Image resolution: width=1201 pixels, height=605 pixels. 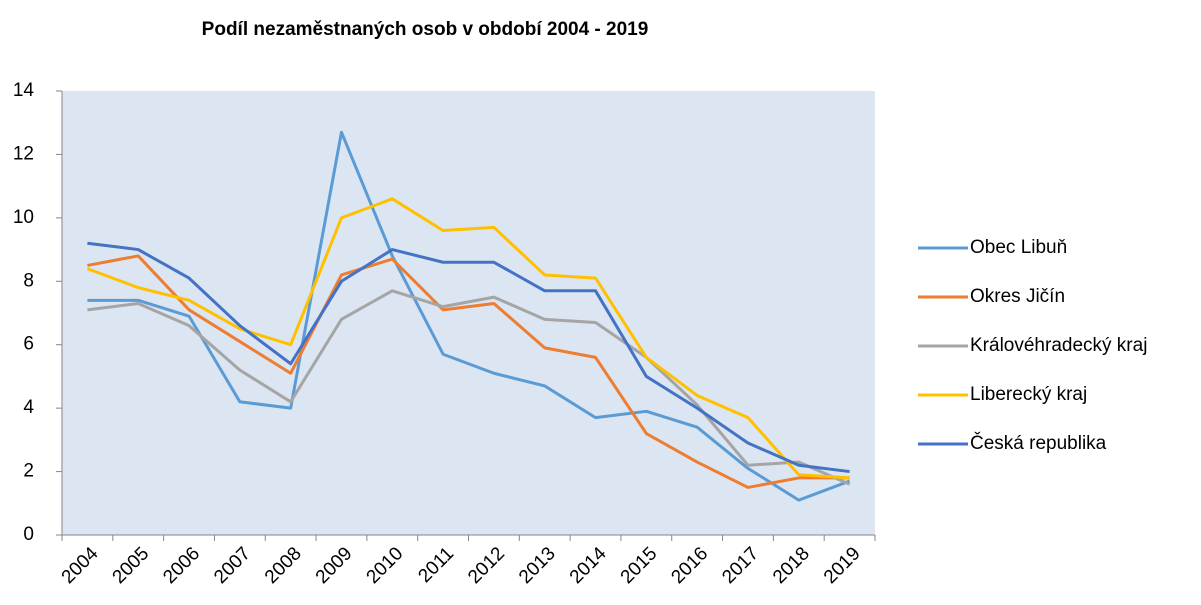 What do you see at coordinates (28, 534) in the screenshot?
I see `y-tick-label: 0` at bounding box center [28, 534].